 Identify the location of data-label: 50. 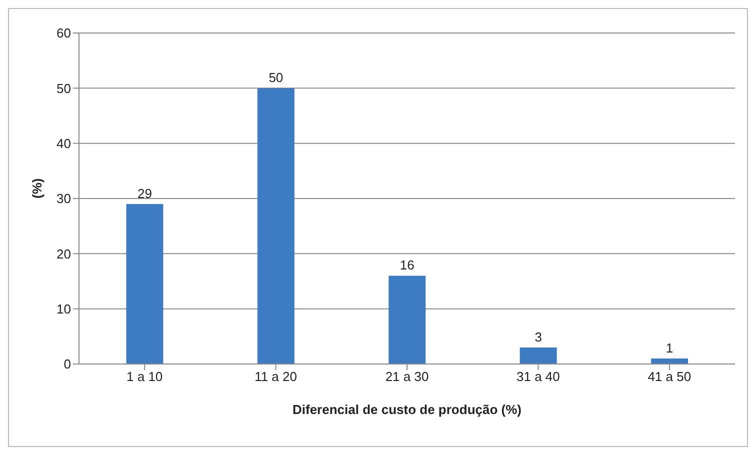
(276, 78).